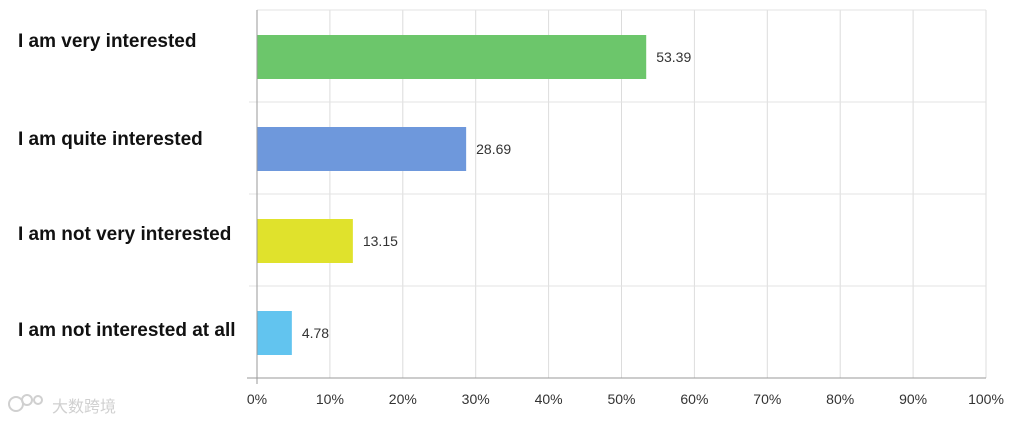 The image size is (1032, 424). I want to click on x-tick-label: 40%, so click(549, 399).